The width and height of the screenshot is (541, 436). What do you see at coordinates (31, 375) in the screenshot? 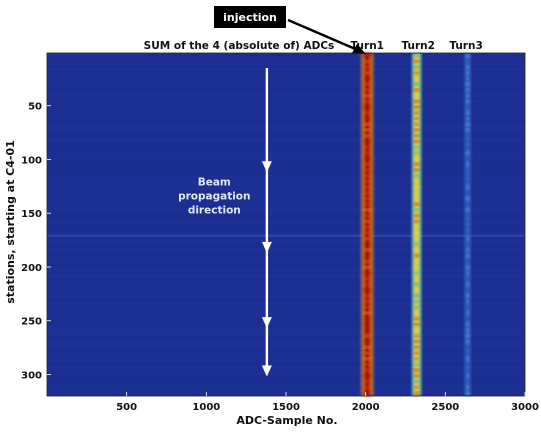
I see `y-tick-label: 300` at bounding box center [31, 375].